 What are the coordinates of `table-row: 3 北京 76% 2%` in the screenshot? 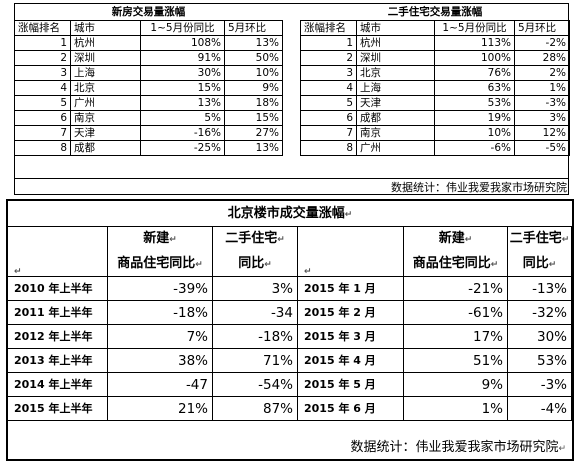 It's located at (435, 73).